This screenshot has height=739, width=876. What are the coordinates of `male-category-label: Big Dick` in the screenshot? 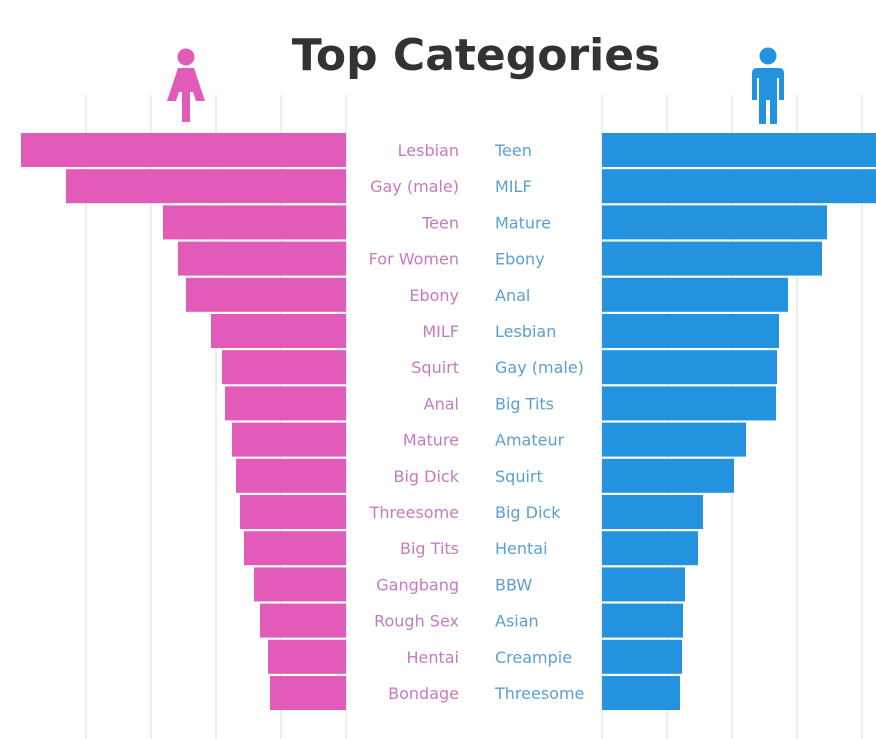 It's located at (528, 512).